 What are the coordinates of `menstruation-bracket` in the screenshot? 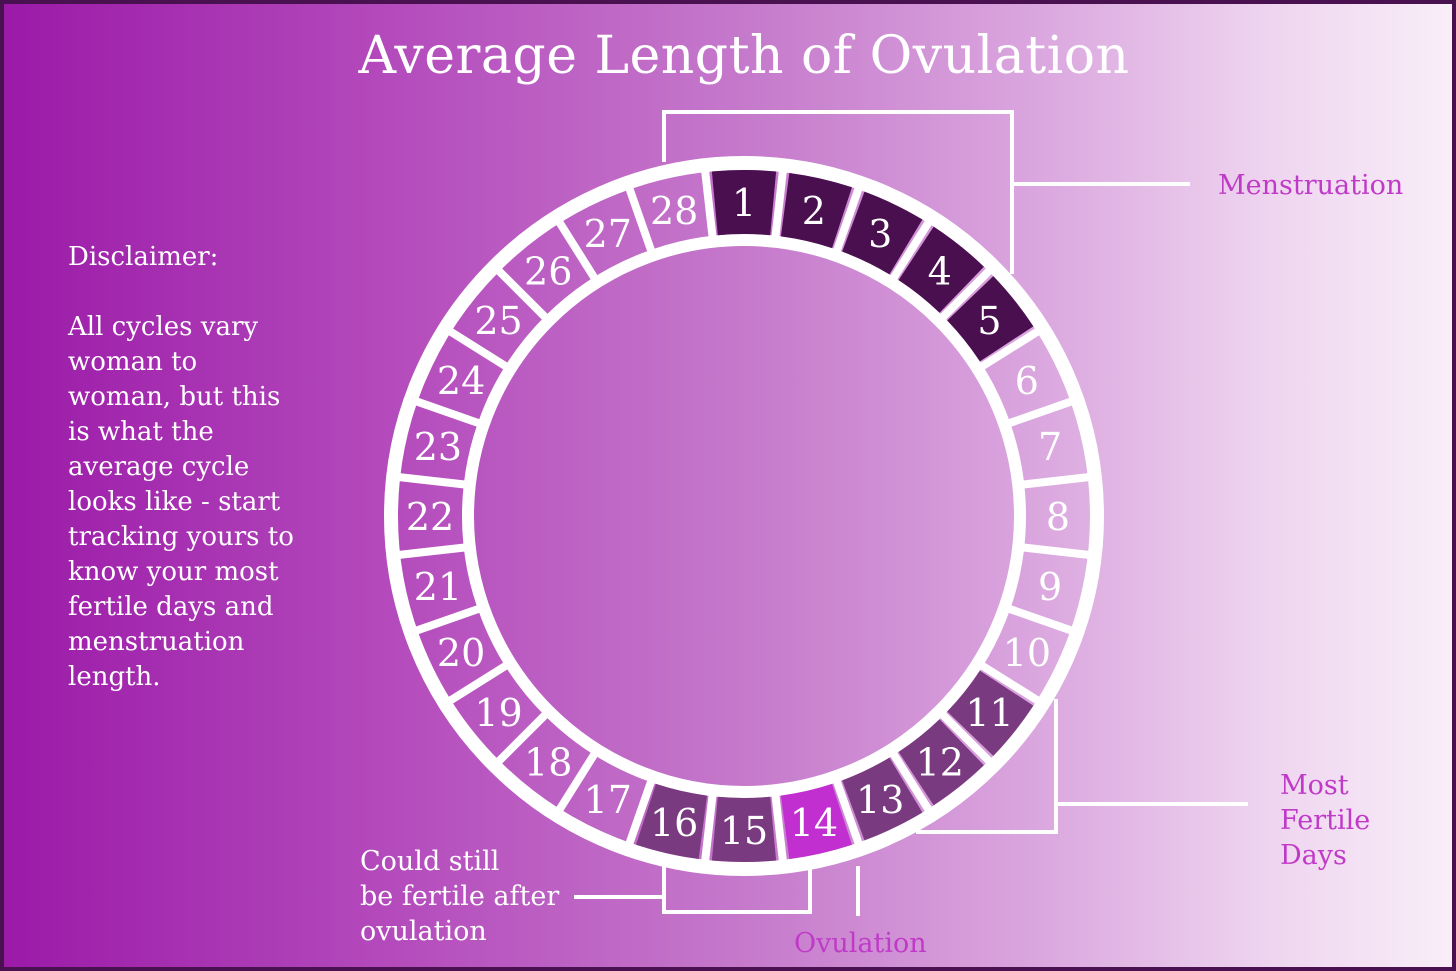 It's located at (838, 192).